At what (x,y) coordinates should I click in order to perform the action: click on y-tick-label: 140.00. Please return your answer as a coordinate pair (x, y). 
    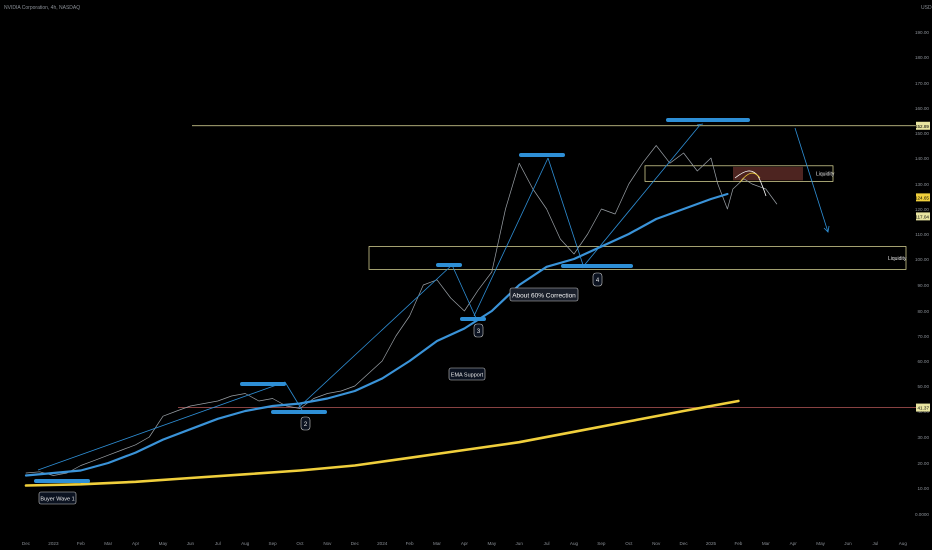
    Looking at the image, I should click on (922, 158).